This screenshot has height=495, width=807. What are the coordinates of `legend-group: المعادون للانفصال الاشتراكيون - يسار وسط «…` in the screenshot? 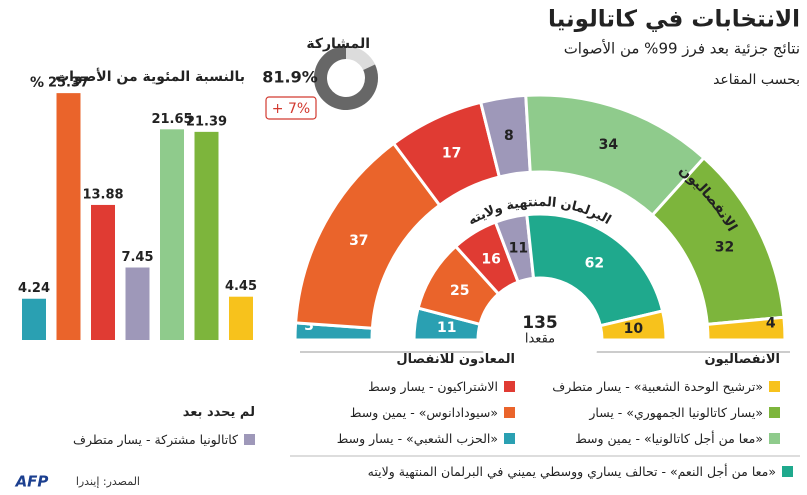 It's located at (426, 401).